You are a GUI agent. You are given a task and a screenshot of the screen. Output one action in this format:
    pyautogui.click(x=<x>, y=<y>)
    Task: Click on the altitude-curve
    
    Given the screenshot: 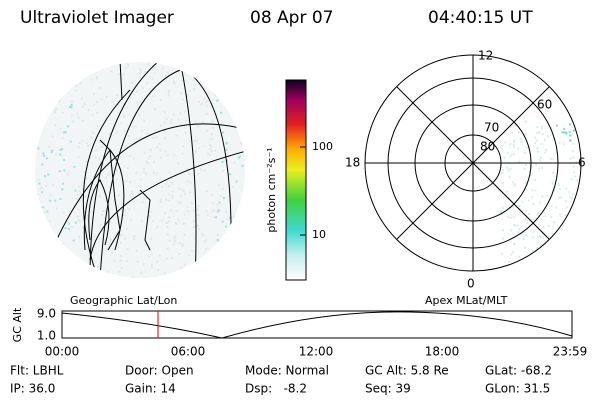 What is the action you would take?
    pyautogui.click(x=317, y=325)
    